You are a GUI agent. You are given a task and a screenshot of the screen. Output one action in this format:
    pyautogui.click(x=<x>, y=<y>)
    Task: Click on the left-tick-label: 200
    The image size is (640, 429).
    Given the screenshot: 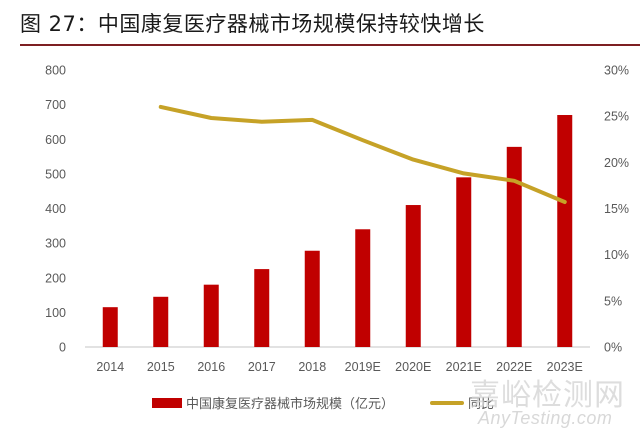 What is the action you would take?
    pyautogui.click(x=55, y=278)
    